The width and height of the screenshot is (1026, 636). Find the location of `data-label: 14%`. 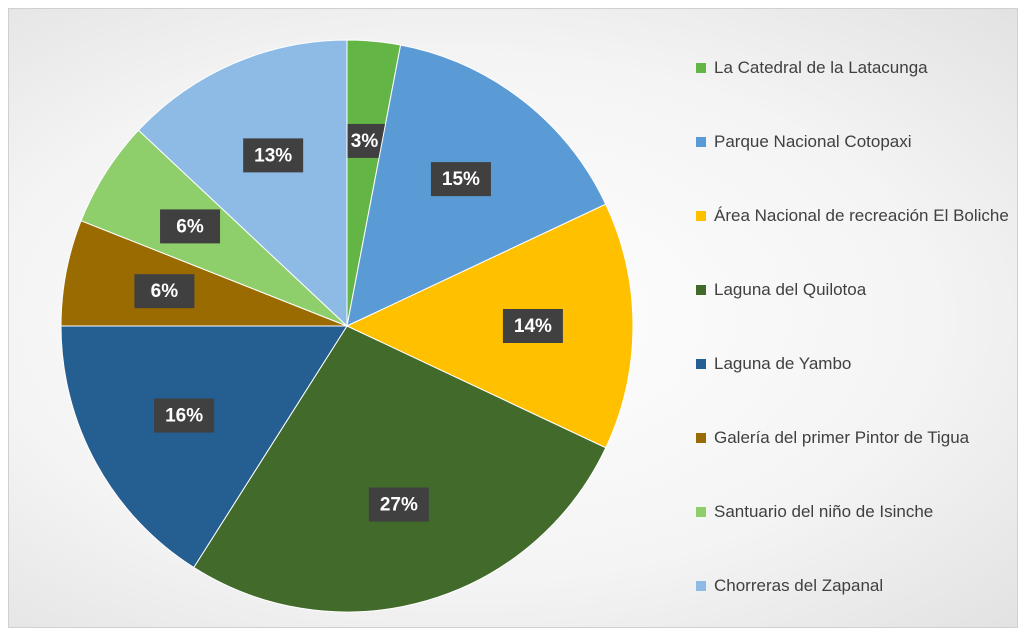

data-label: 14% is located at coordinates (532, 326).